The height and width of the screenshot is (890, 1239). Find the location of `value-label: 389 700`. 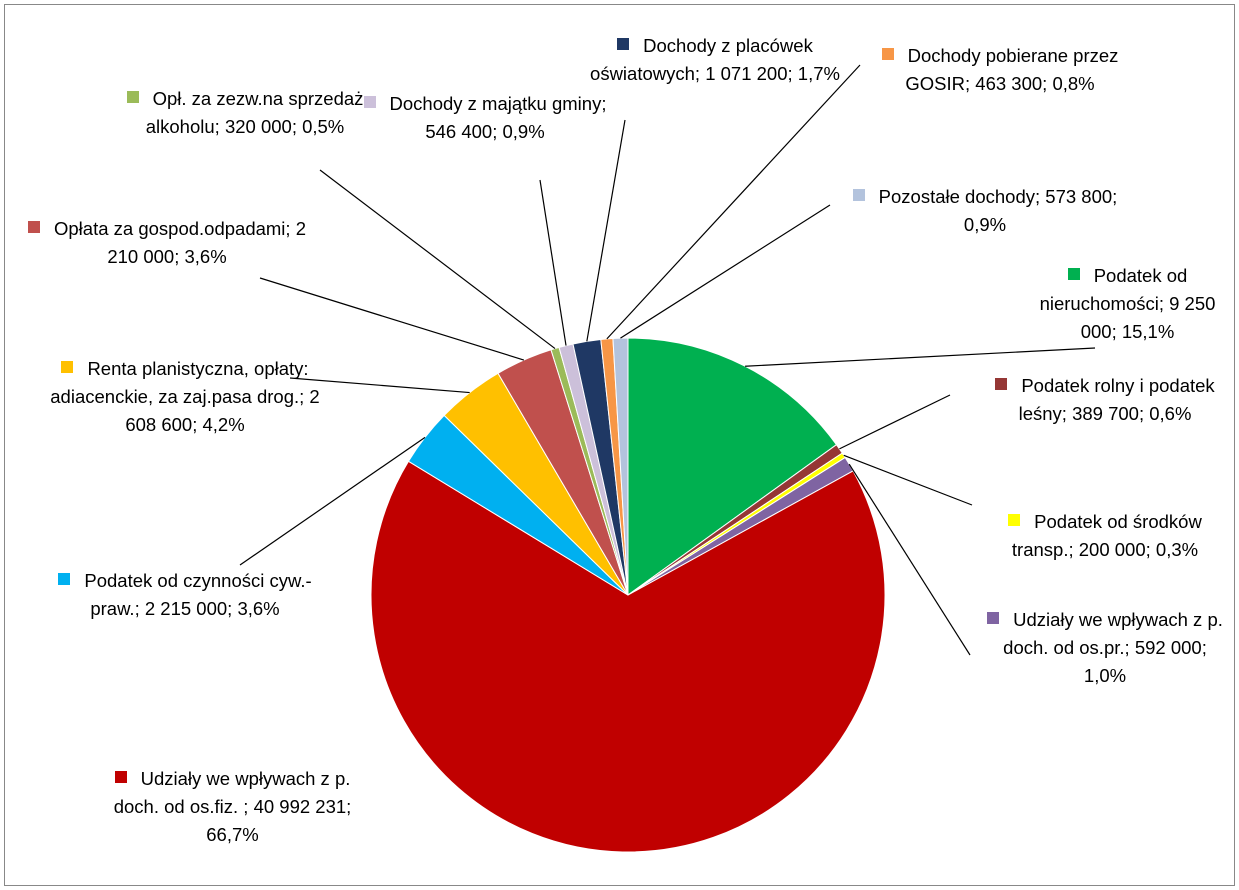

value-label: 389 700 is located at coordinates (1105, 413).